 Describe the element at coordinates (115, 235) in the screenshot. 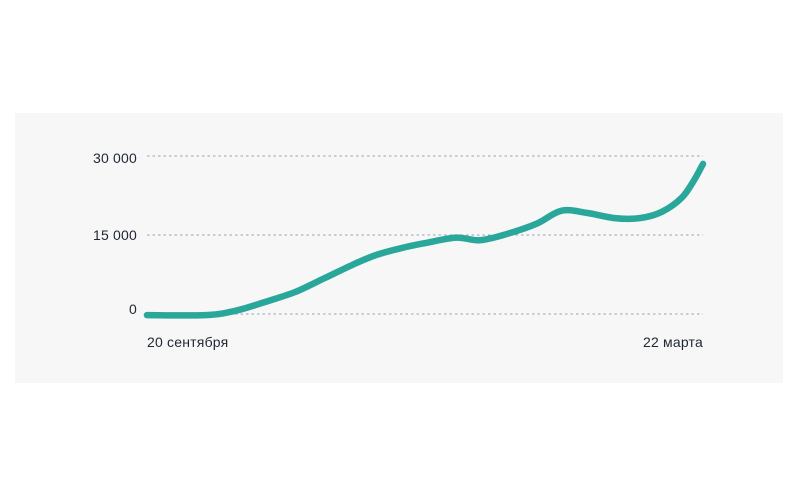

I see `y-tick-label-15000: 15 000` at that location.